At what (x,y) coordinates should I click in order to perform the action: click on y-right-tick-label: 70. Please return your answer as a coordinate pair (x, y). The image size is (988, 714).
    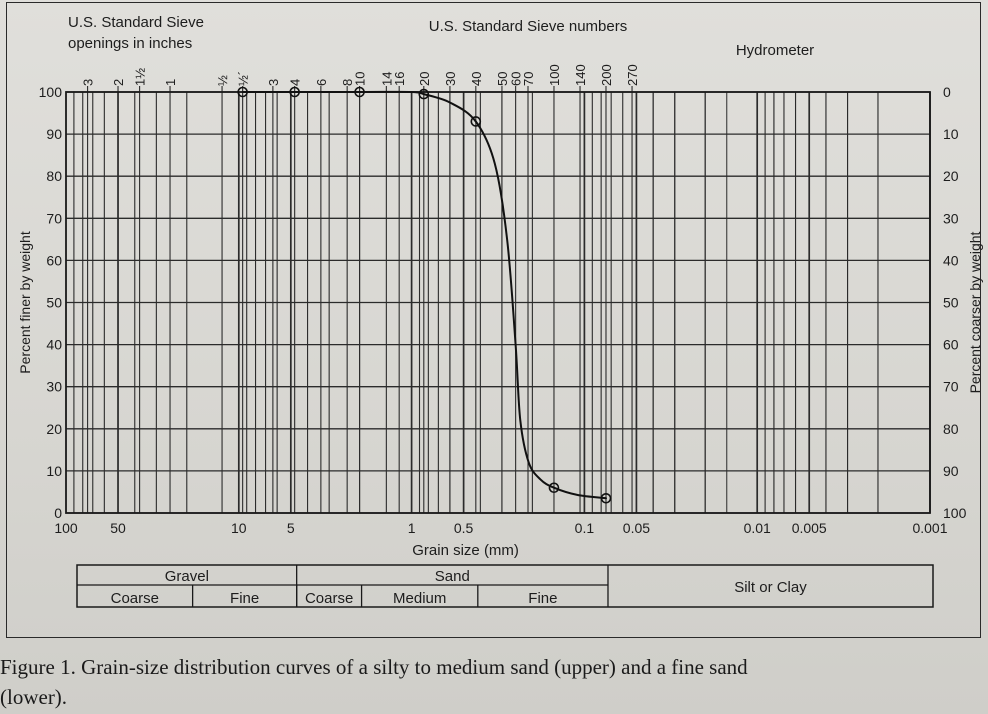
    Looking at the image, I should click on (951, 387).